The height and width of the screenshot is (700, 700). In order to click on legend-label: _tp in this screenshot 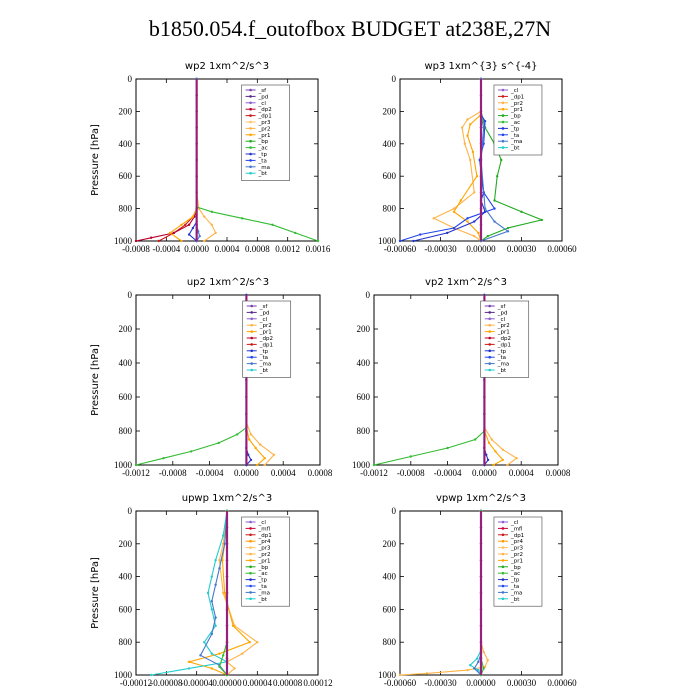, I will do `click(515, 129)`.